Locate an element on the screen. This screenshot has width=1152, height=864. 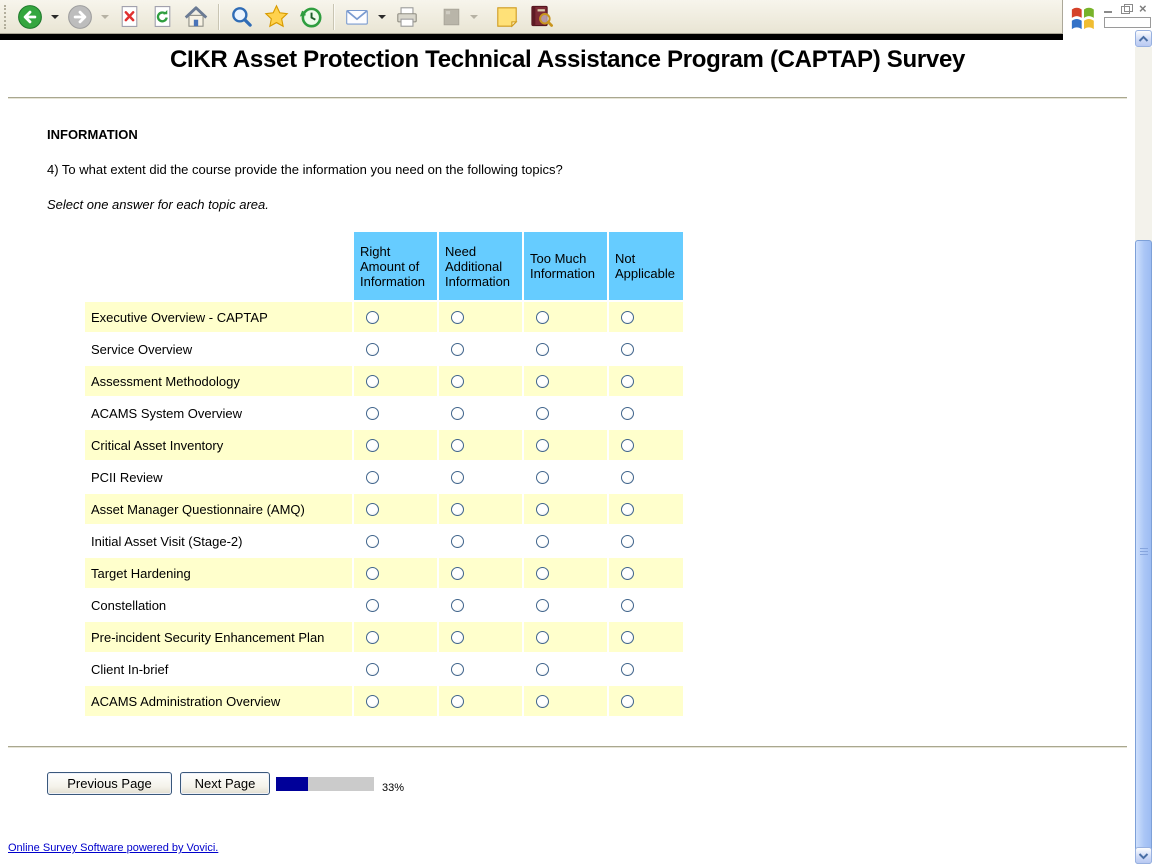
home-button is located at coordinates (196, 17).